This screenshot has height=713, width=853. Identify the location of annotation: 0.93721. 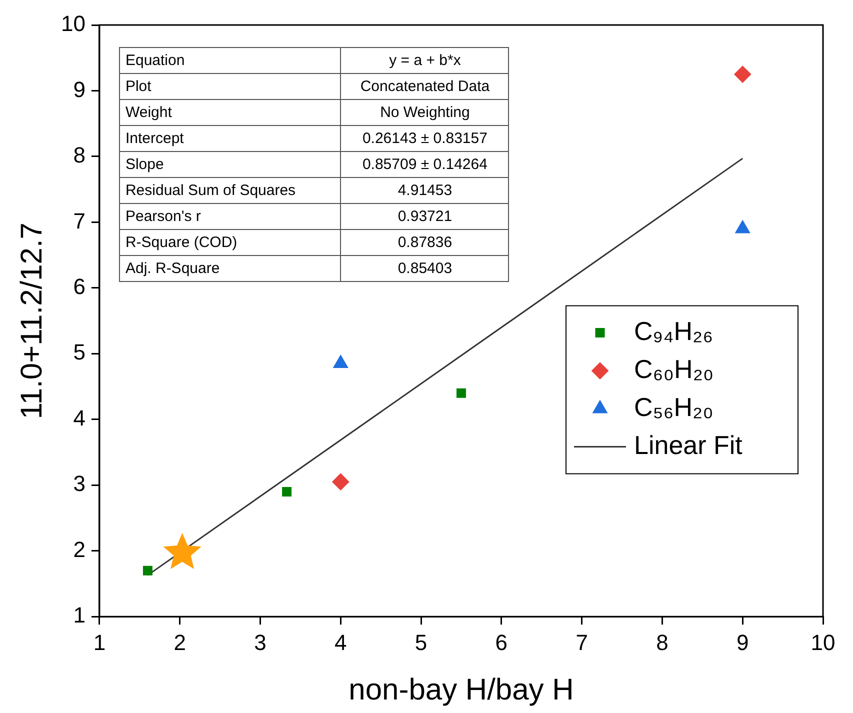
(424, 217).